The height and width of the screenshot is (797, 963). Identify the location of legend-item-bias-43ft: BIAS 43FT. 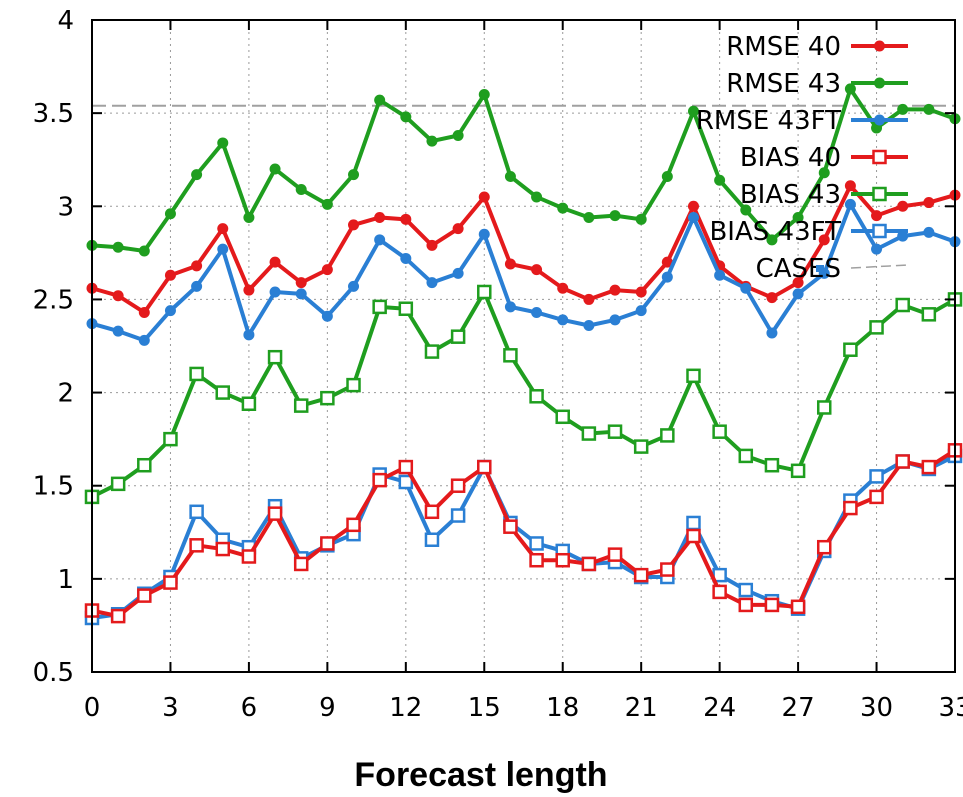
(808, 232).